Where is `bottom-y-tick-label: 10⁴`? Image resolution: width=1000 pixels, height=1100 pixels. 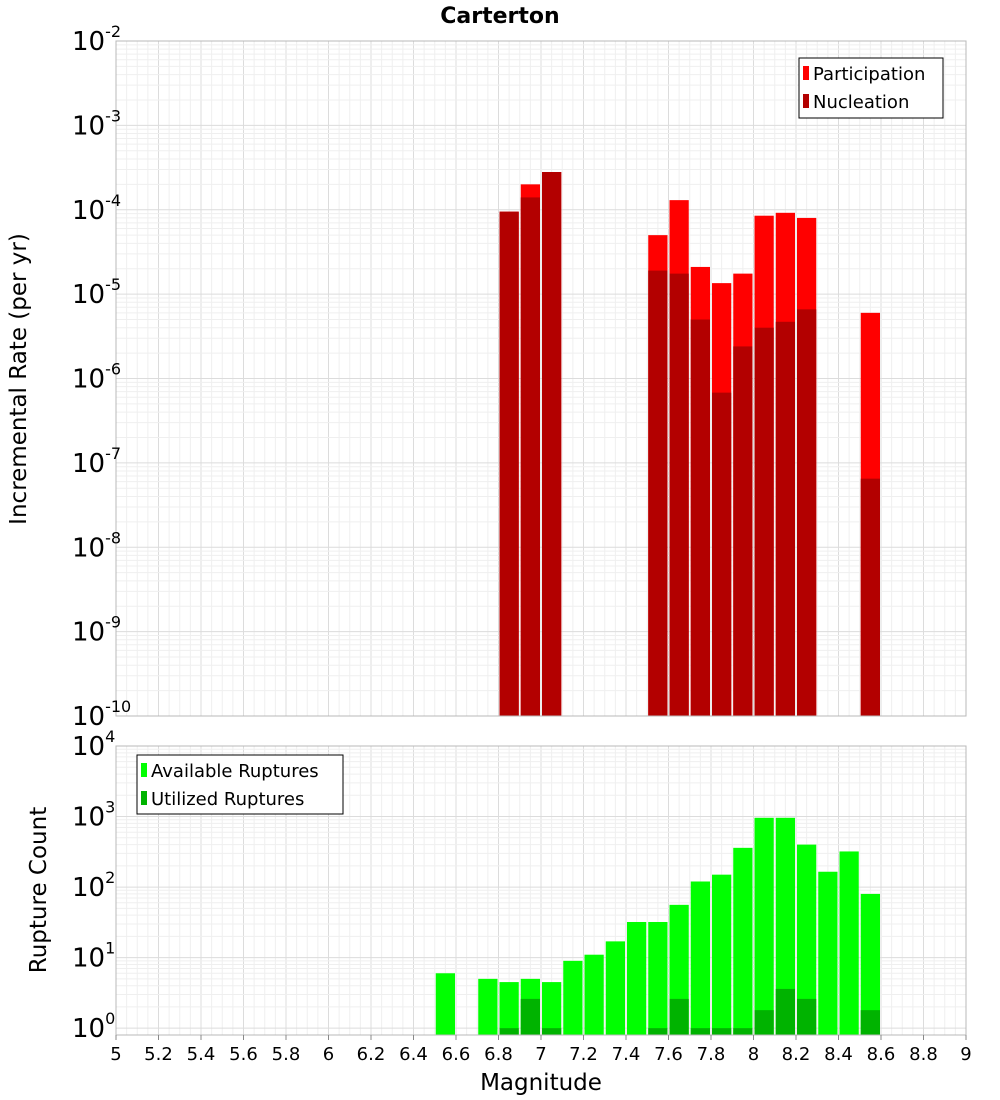
bottom-y-tick-label: 10⁴ is located at coordinates (93, 744).